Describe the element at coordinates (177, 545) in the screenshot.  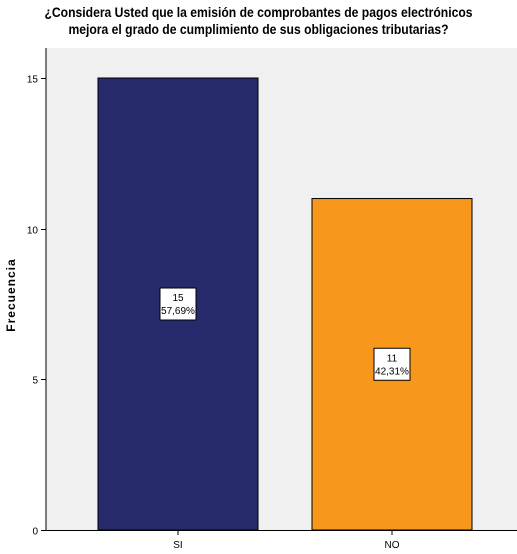
I see `x-tick-label-si: SI` at that location.